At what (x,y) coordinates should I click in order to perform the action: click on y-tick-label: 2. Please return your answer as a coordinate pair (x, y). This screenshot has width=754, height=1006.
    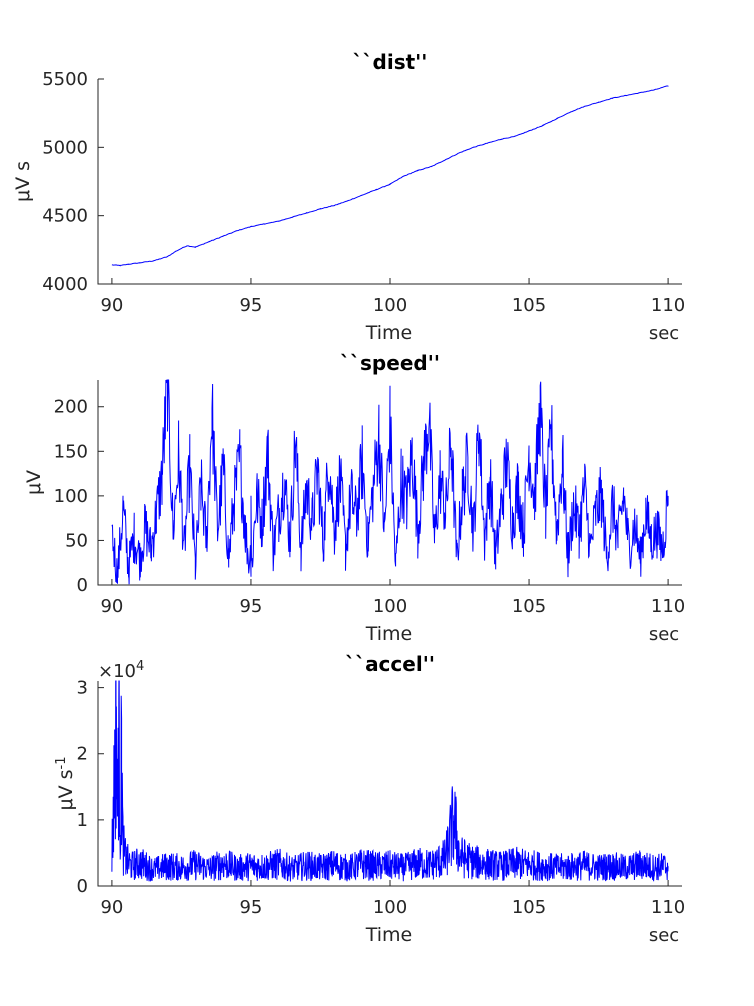
    Looking at the image, I should click on (82, 754).